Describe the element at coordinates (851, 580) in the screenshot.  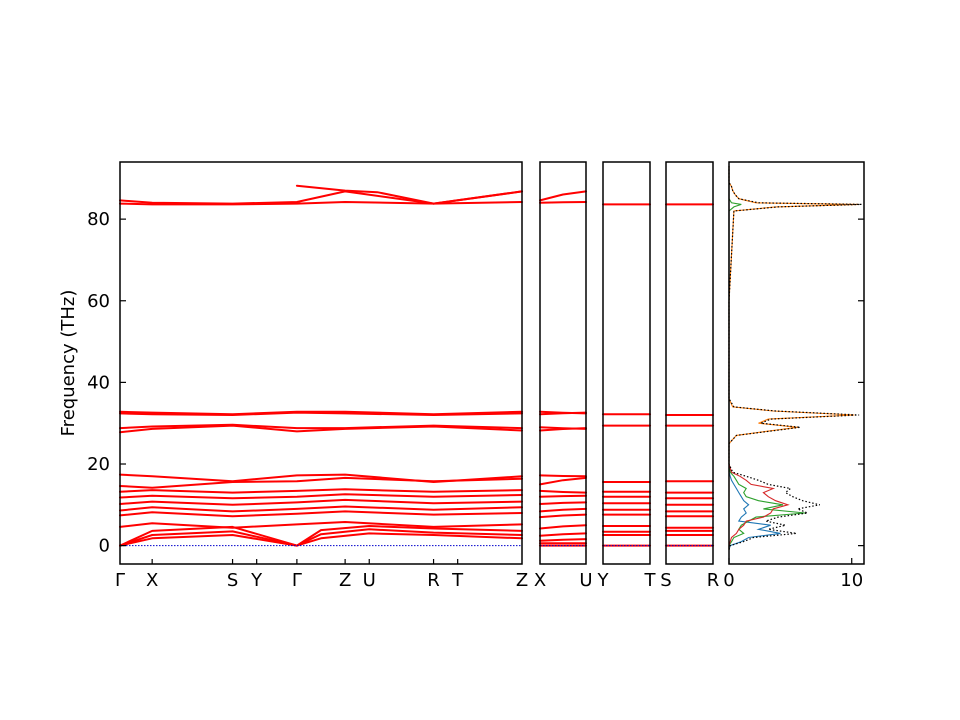
I see `dos-tick-label: 10` at that location.